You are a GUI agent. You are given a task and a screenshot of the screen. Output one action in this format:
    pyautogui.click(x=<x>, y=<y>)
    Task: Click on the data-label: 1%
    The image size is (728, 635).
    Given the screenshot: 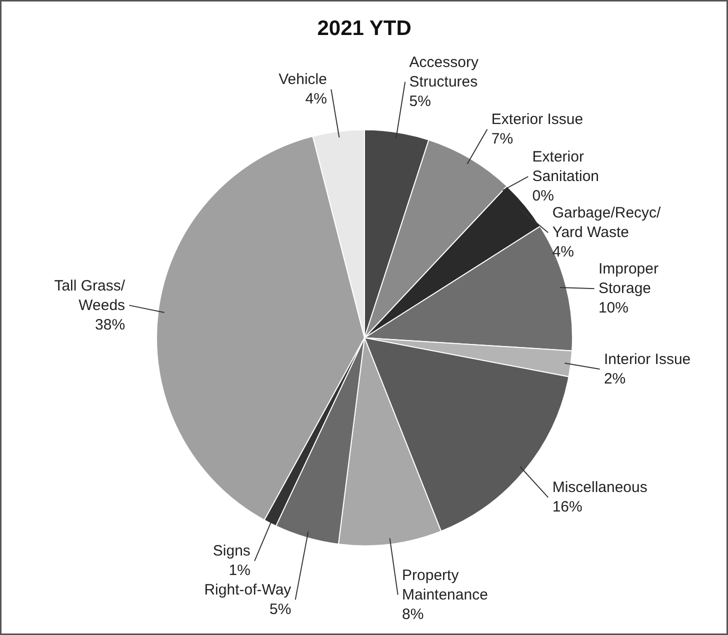 What is the action you would take?
    pyautogui.click(x=239, y=571)
    